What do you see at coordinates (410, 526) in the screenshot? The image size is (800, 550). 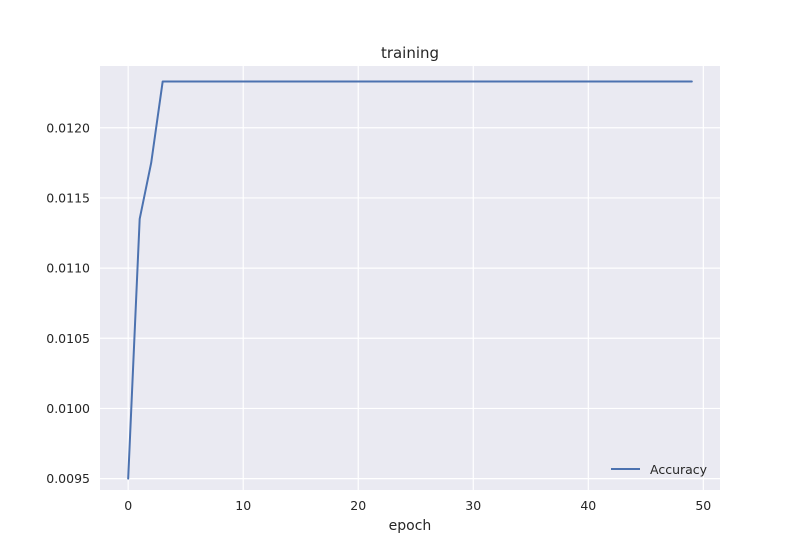 I see `x-axis-label: epoch` at bounding box center [410, 526].